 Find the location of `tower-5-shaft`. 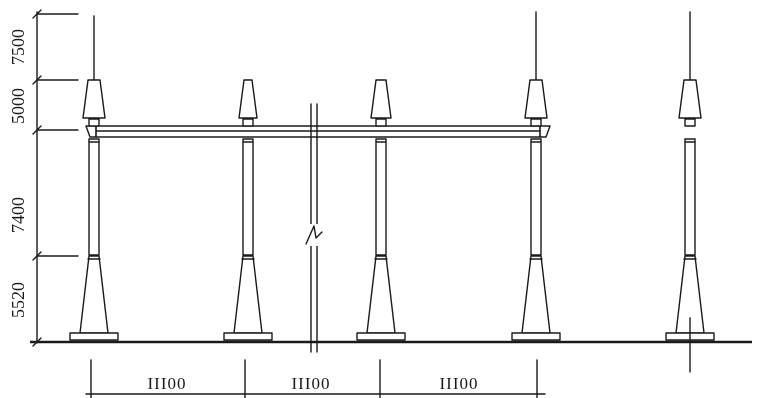

tower-5-shaft is located at coordinates (690, 197).